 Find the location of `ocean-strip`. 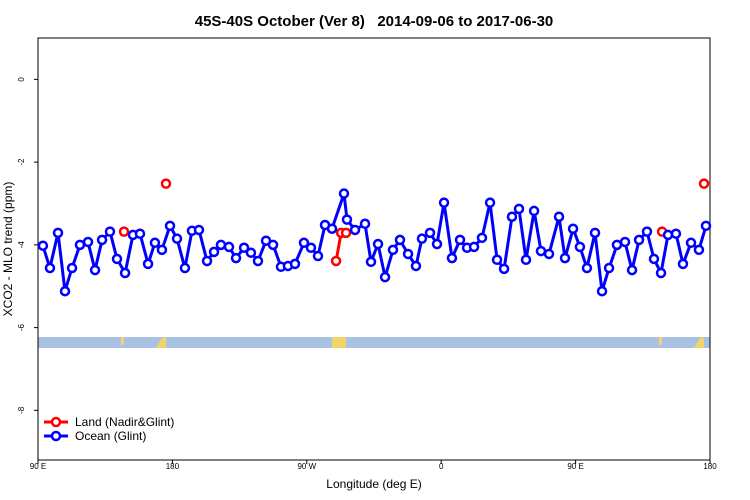

ocean-strip is located at coordinates (374, 342).